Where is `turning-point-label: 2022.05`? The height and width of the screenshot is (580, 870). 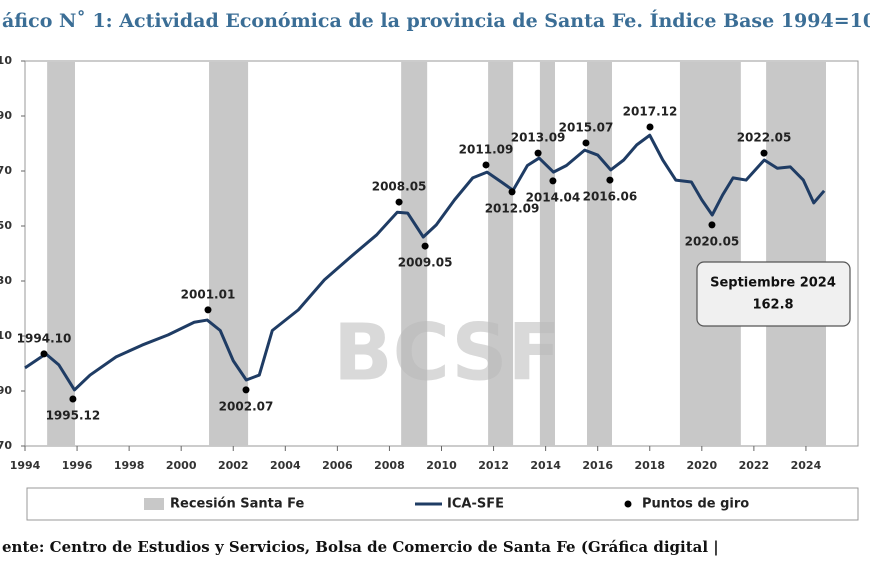
turning-point-label: 2022.05 is located at coordinates (764, 138).